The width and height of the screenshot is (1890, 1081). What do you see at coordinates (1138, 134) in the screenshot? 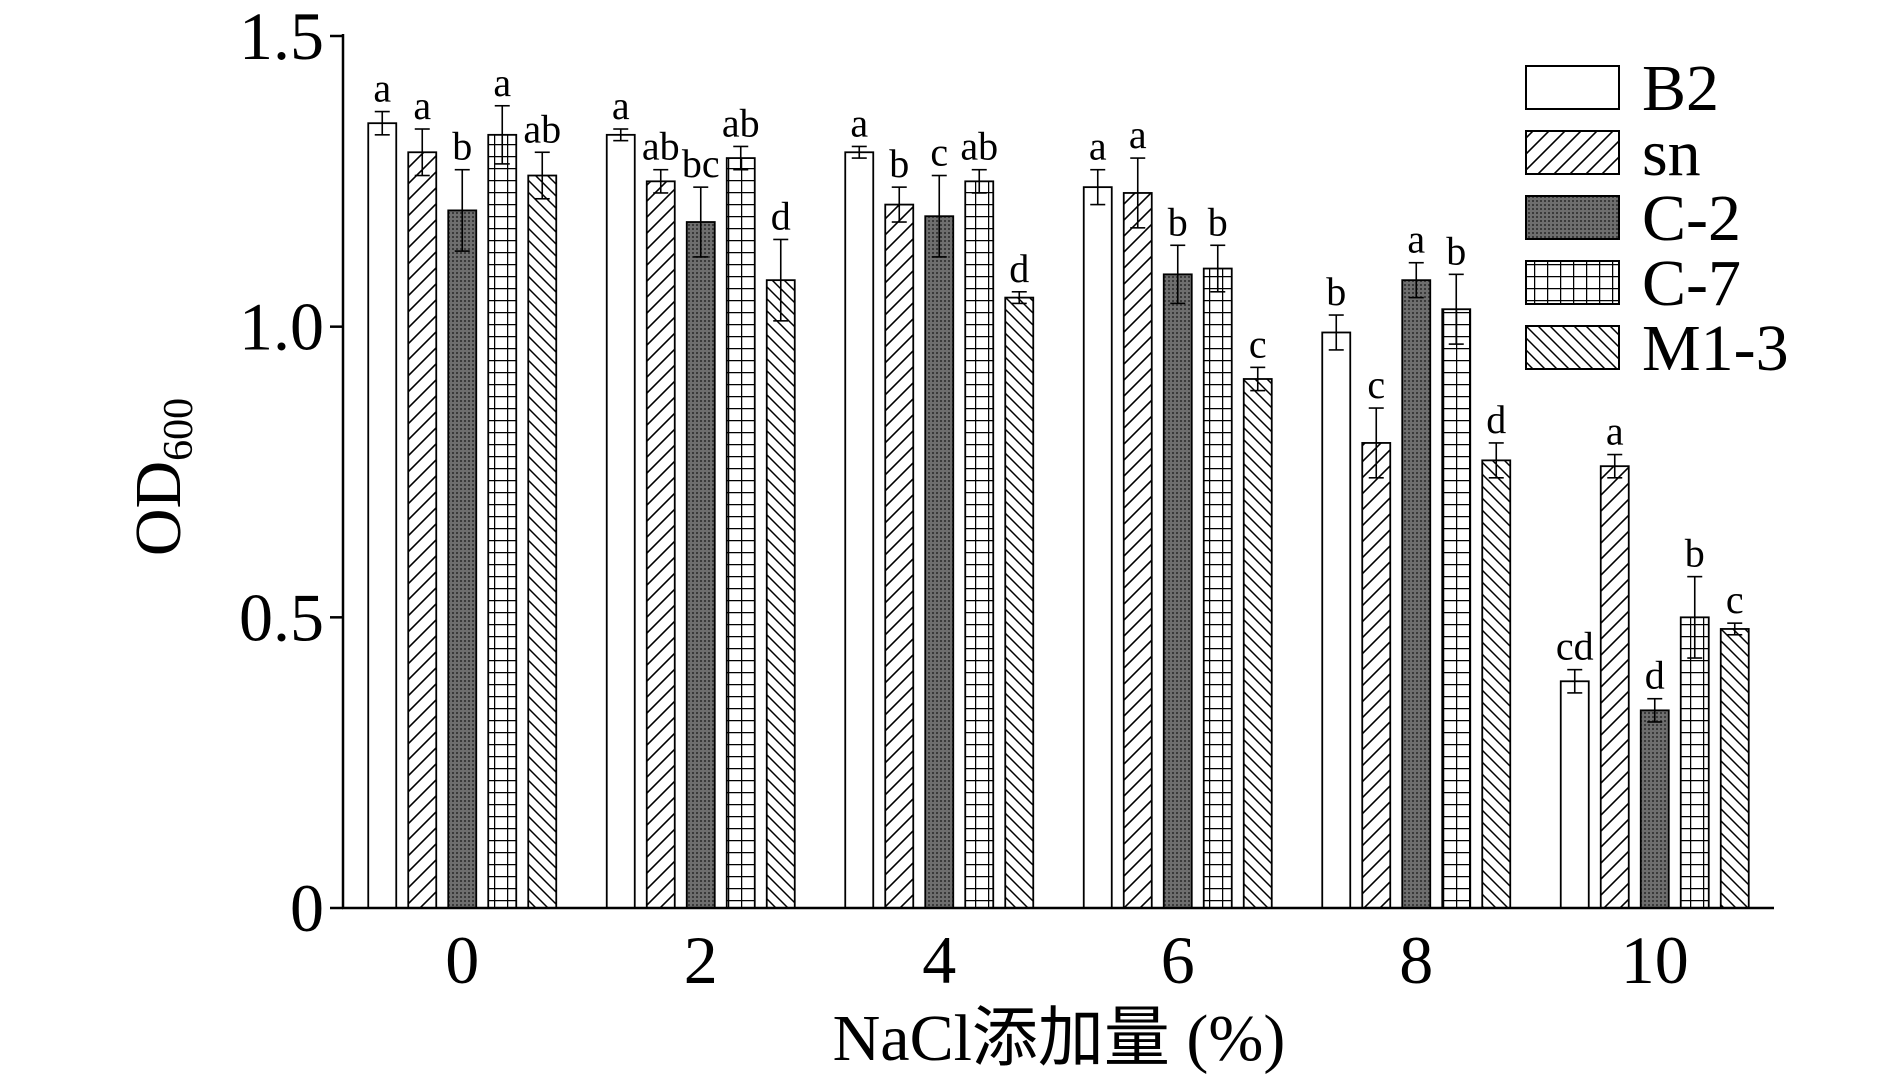
I see `significance-letter-sn-nacl-6: a` at bounding box center [1138, 134].